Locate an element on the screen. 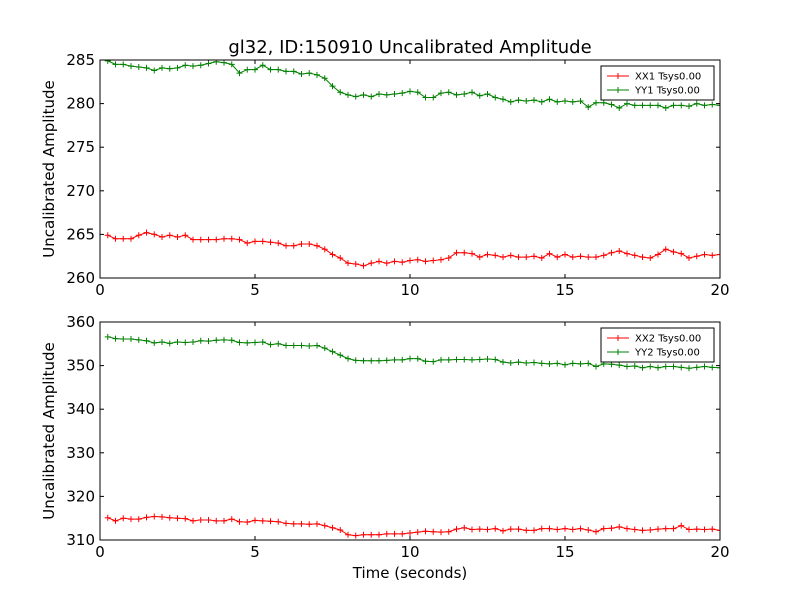 The height and width of the screenshot is (600, 800). y-tick-label: 360 is located at coordinates (80, 322).